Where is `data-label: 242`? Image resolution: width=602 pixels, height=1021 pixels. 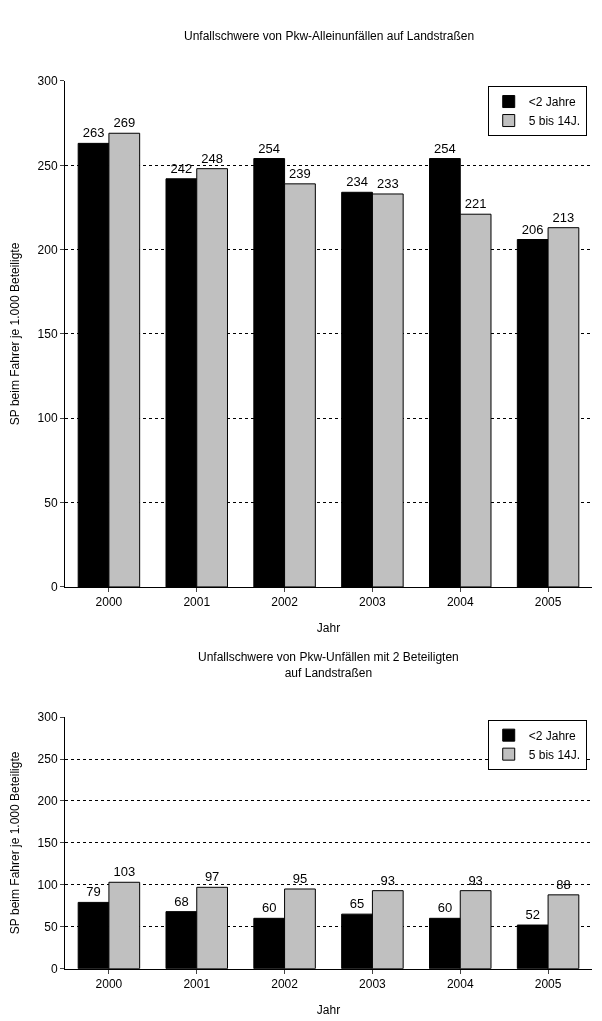 data-label: 242 is located at coordinates (181, 168).